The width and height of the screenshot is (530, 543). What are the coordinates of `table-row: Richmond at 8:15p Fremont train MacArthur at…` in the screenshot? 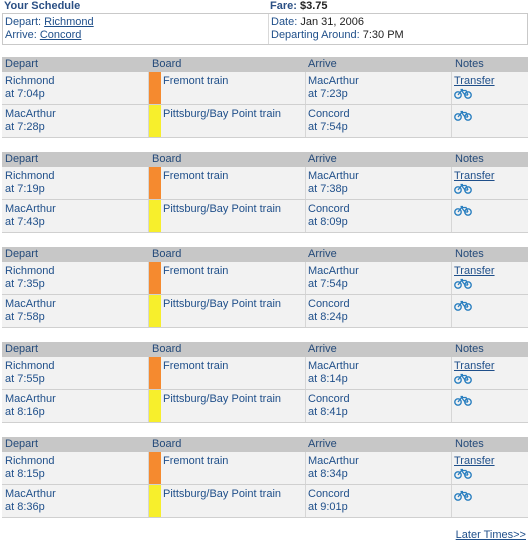 It's located at (265, 468).